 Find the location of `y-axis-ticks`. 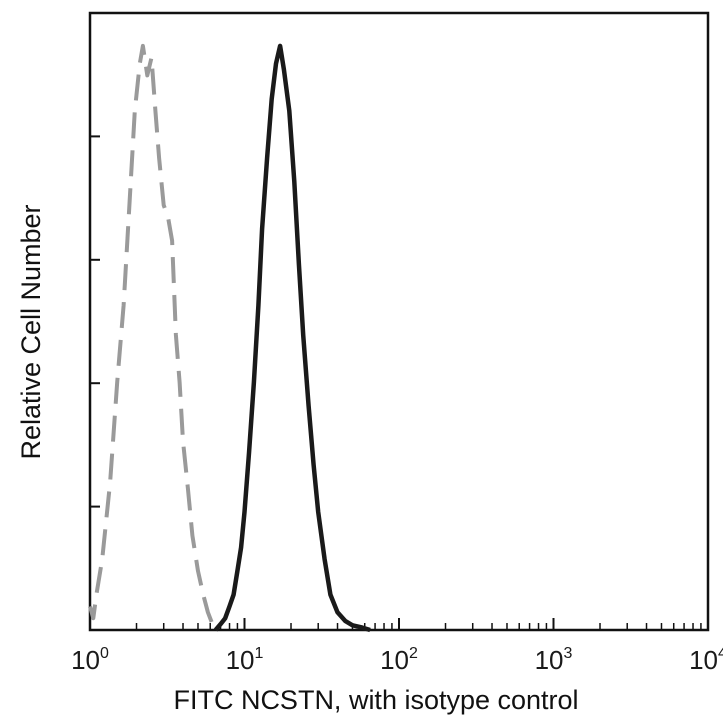

y-axis-ticks is located at coordinates (95, 321).